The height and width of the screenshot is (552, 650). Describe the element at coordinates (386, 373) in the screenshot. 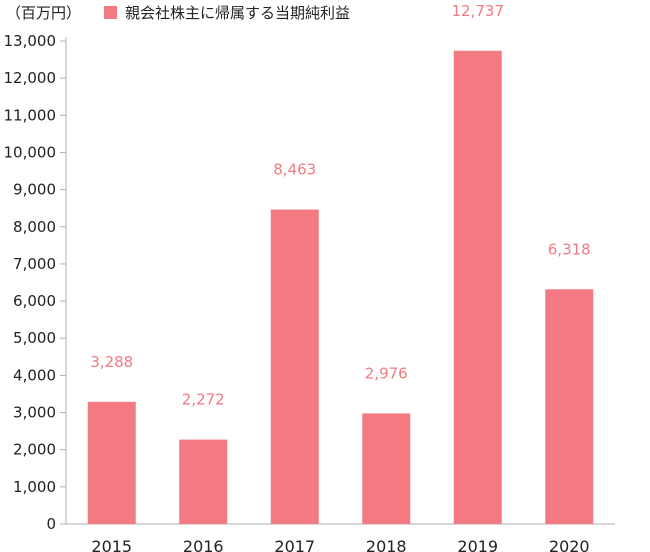

I see `data-label: 2,976` at that location.